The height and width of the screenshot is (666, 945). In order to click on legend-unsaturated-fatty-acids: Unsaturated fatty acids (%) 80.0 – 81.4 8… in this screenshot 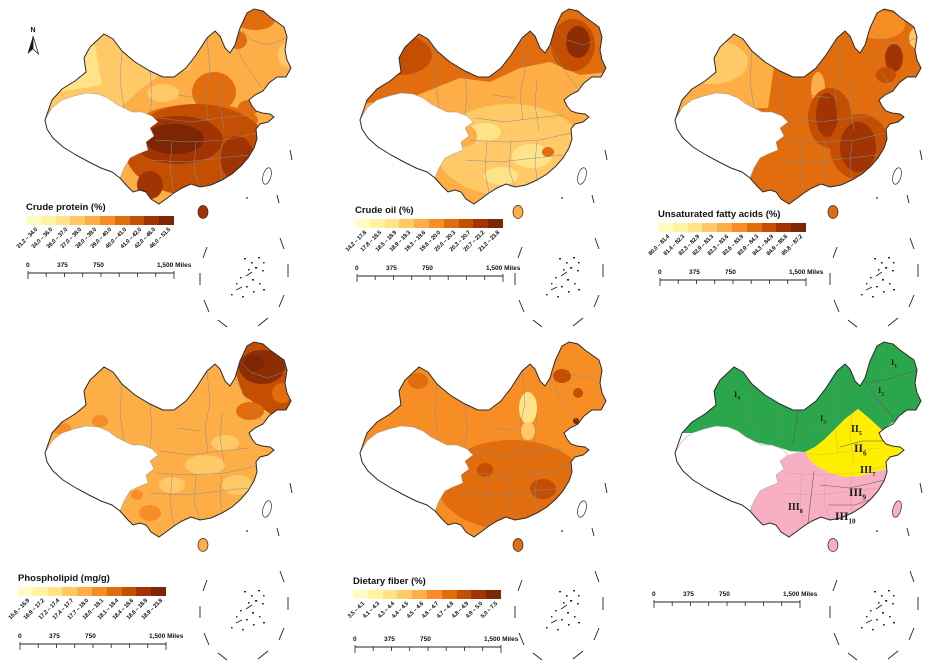, I will do `click(748, 248)`.